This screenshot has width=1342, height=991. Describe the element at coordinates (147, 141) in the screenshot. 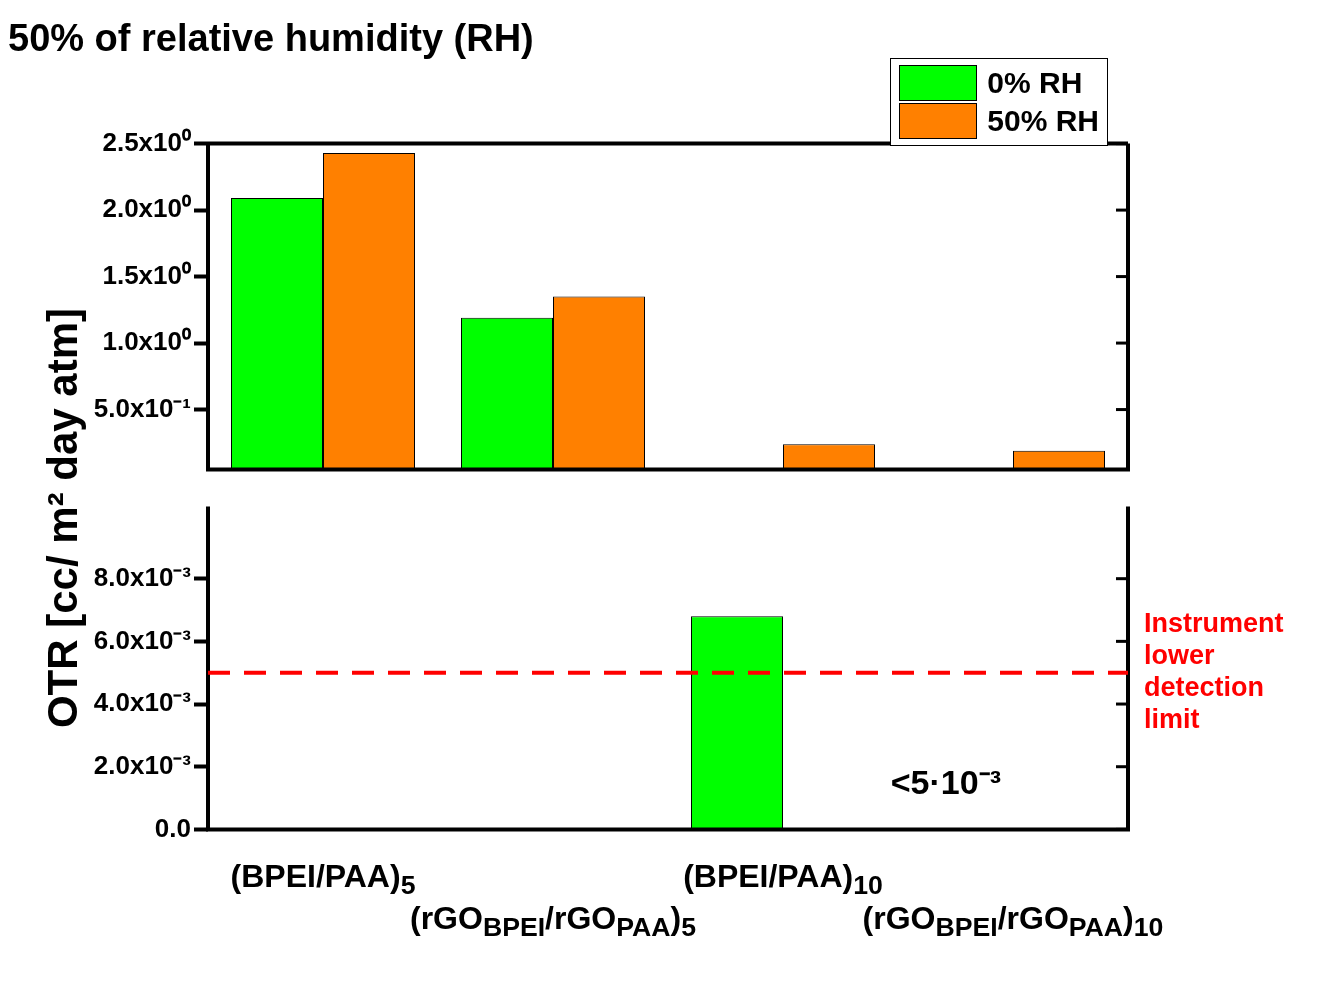

I see `y-tick-label: 2.5x10⁰` at that location.